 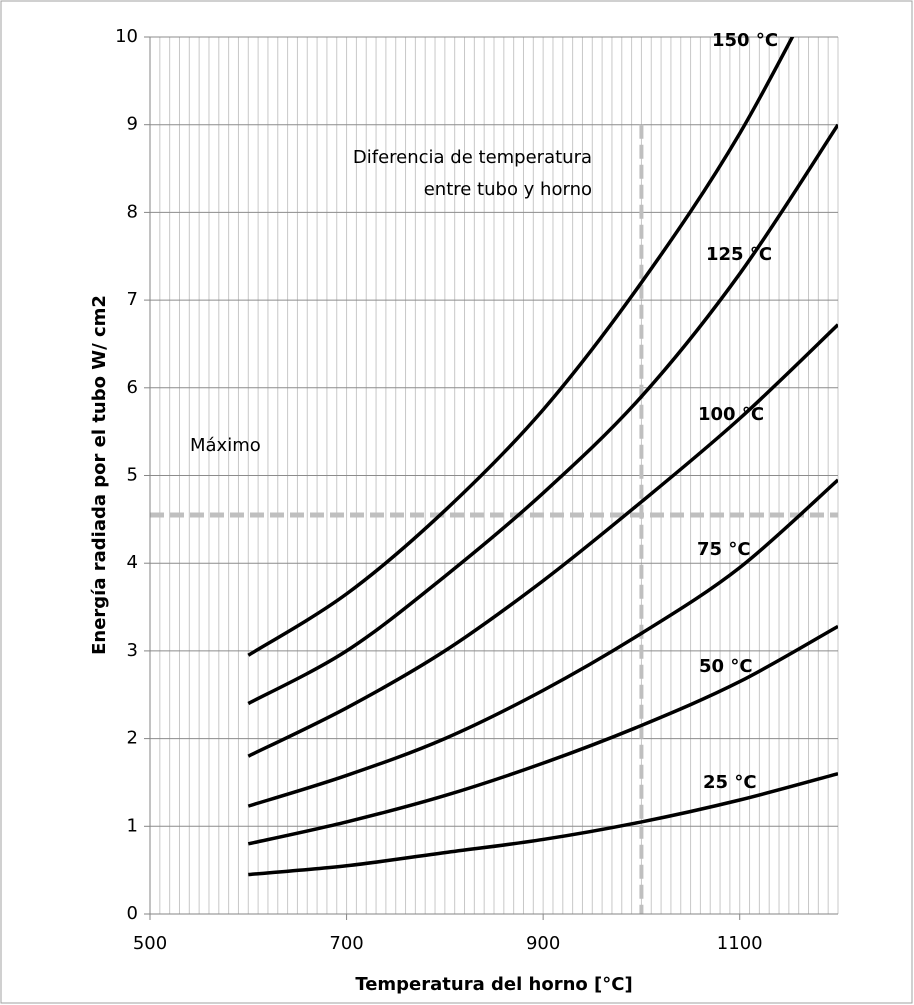 I want to click on x-axis-label: Temperatura del horno [°C], so click(x=493, y=984).